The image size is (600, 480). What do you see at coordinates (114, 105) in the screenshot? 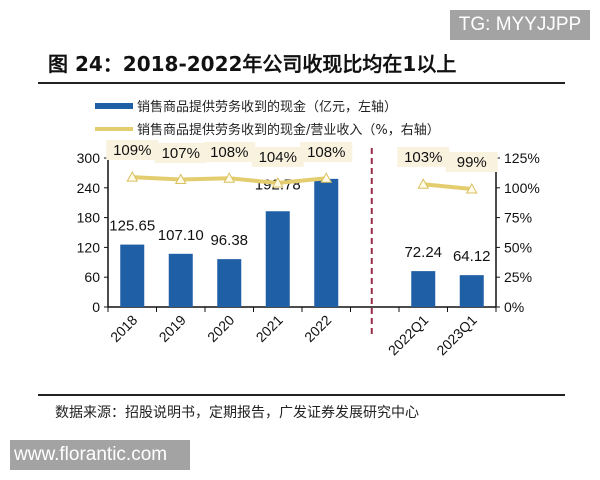
I see `legend-swatch-bar` at bounding box center [114, 105].